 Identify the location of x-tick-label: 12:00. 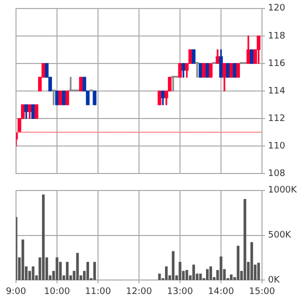
(139, 291).